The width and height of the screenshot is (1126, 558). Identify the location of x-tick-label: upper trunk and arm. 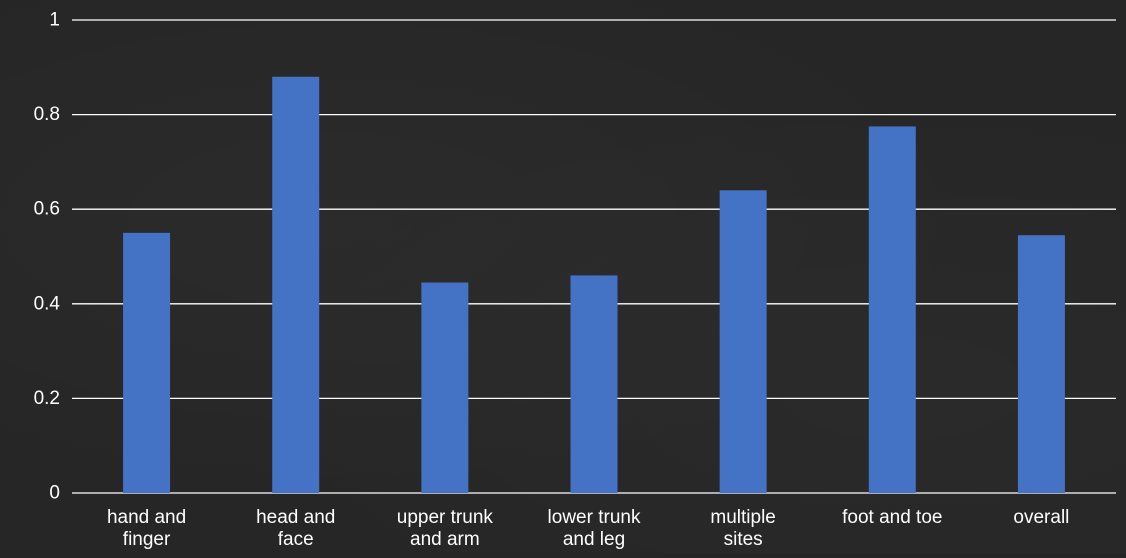
(445, 528).